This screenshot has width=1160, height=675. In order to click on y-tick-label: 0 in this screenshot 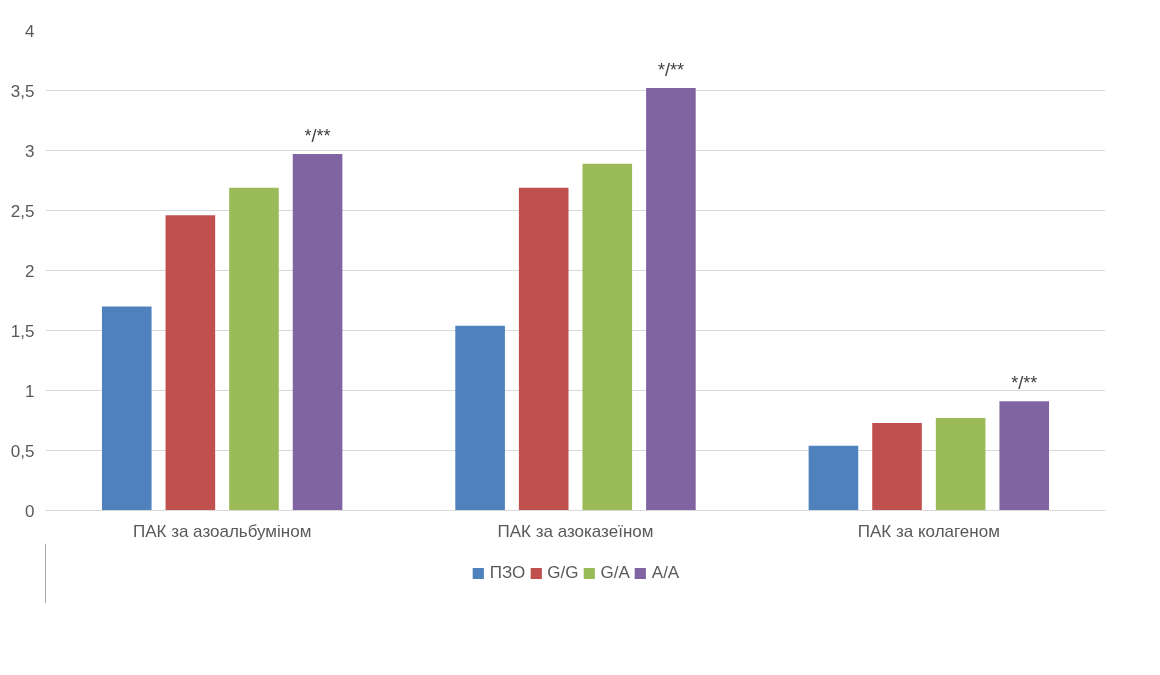, I will do `click(30, 511)`.